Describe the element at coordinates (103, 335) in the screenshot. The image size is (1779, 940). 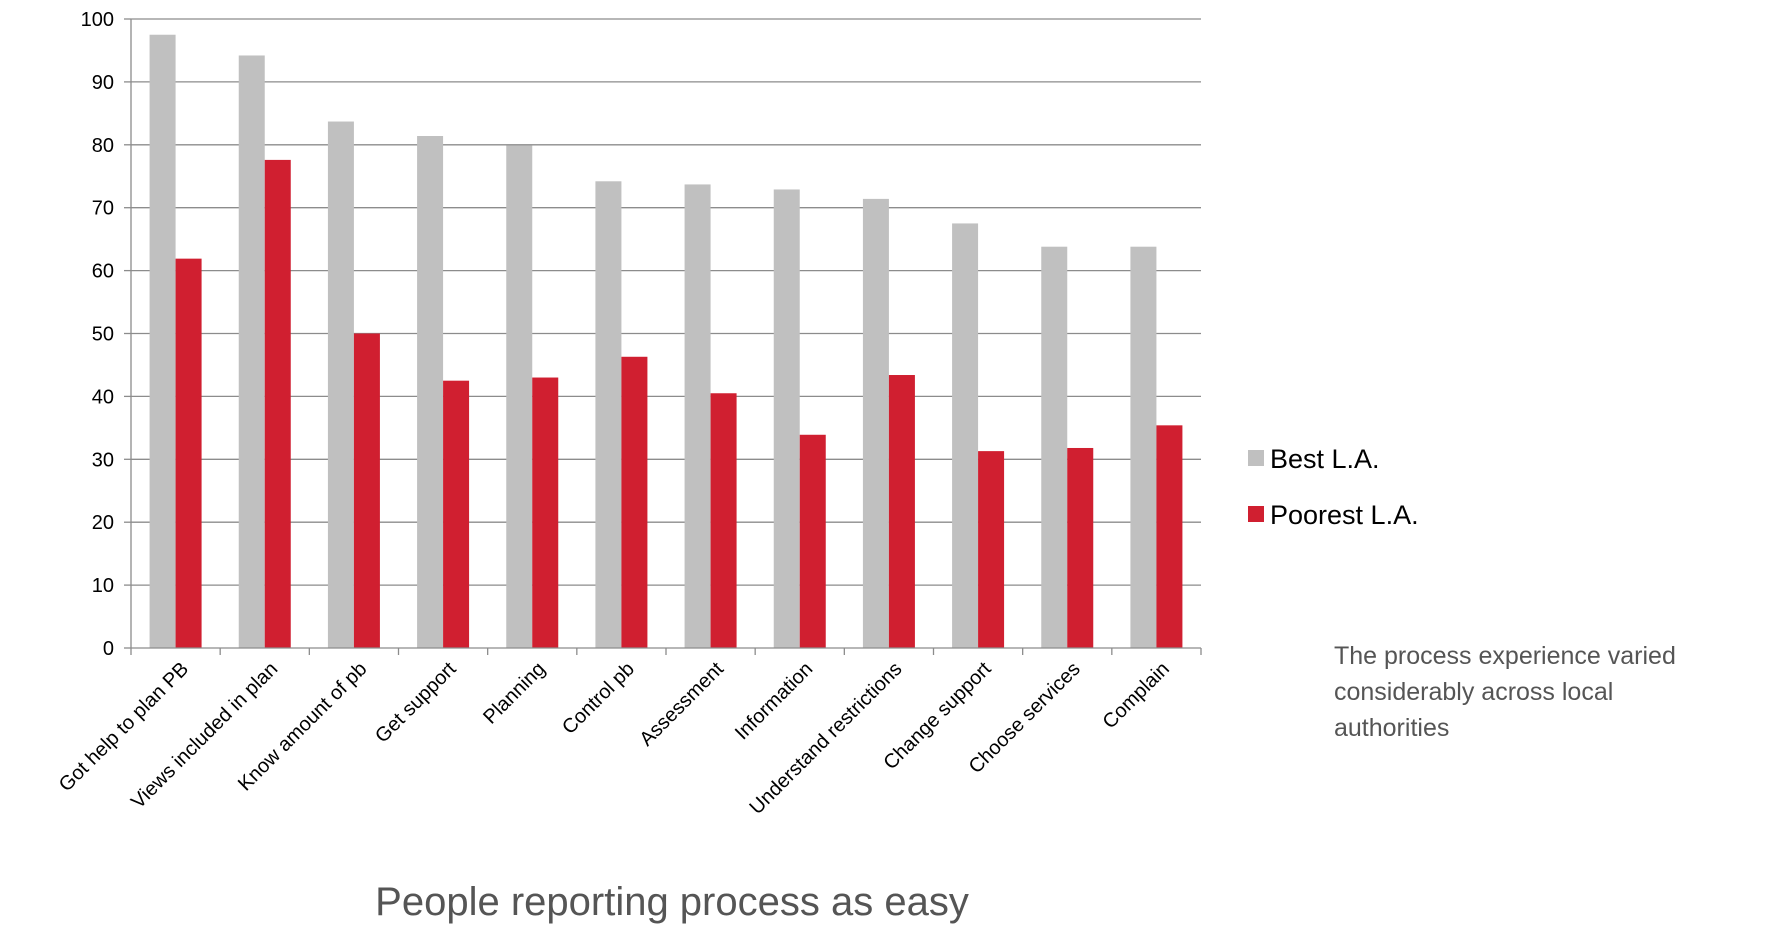
I see `y-tick-label: 50` at that location.